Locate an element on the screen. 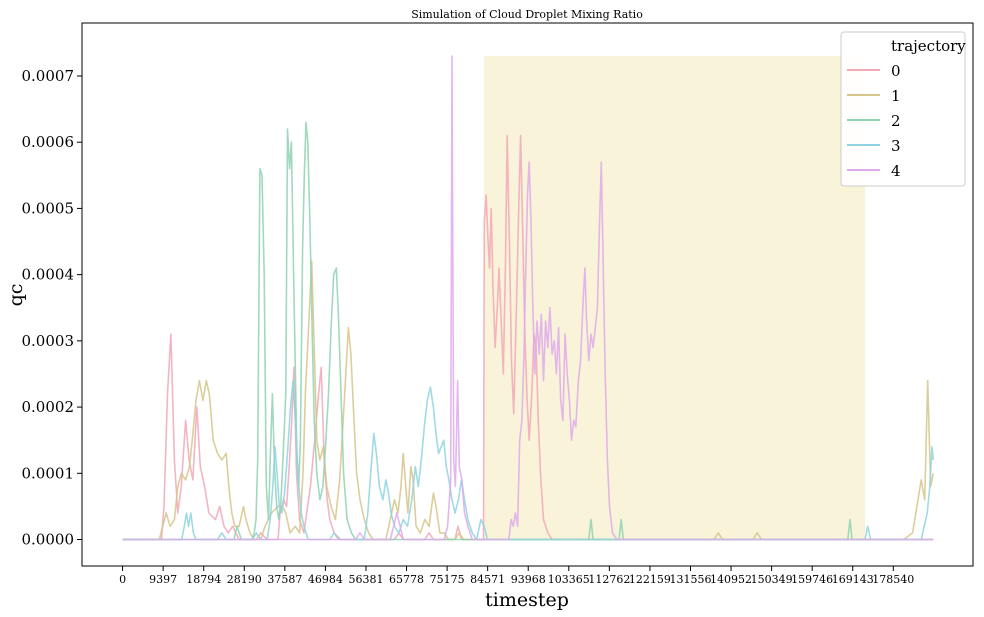 The width and height of the screenshot is (984, 617). legend: trajectory 0 1 2 3 4 is located at coordinates (903, 109).